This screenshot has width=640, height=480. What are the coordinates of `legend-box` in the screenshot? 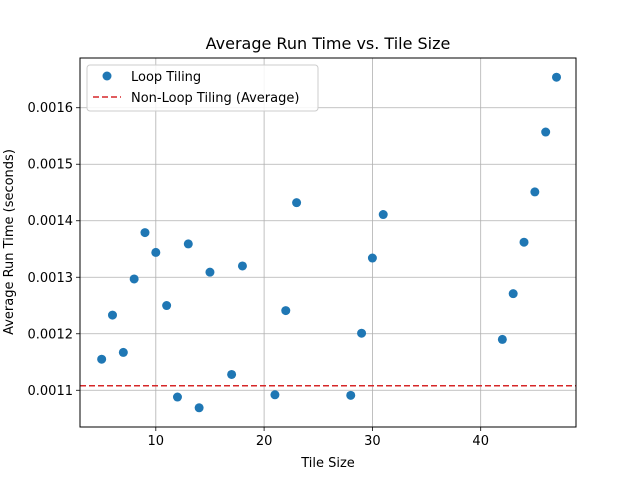 It's located at (202, 88).